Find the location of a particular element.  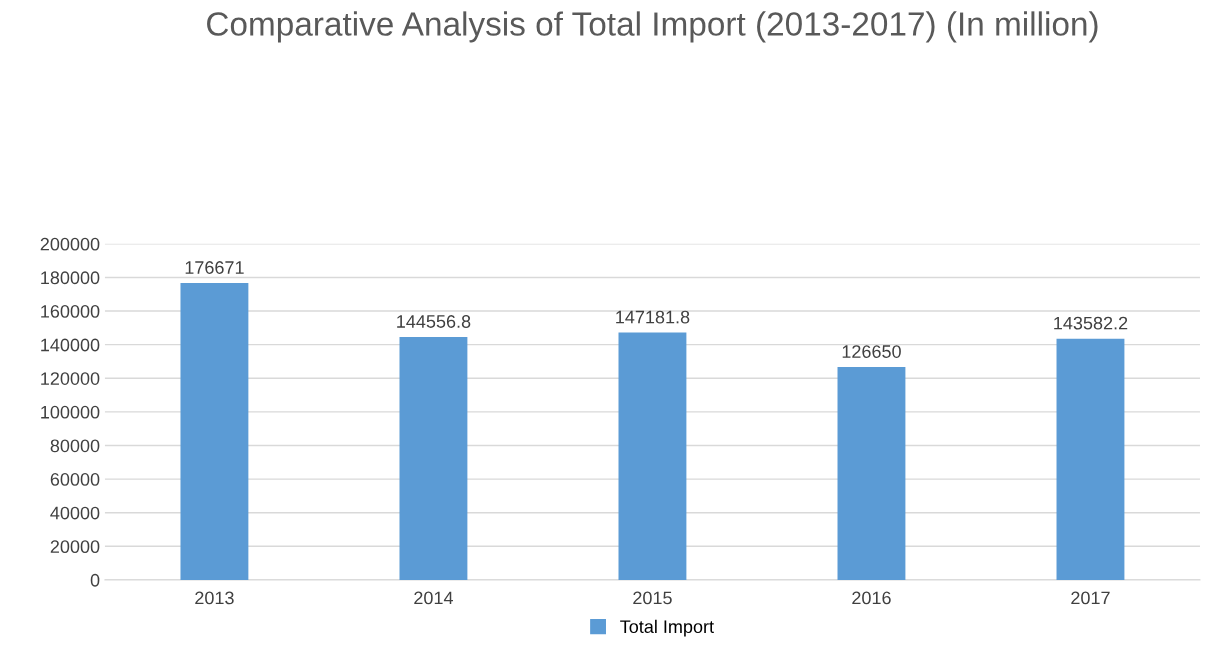

text: 147181.8 is located at coordinates (653, 317).